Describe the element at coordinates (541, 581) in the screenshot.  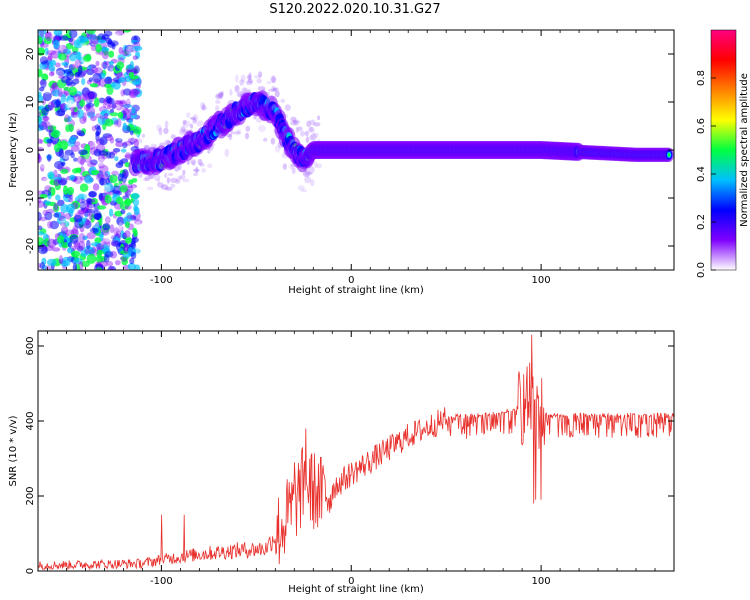
I see `x-tick-label: 100` at that location.